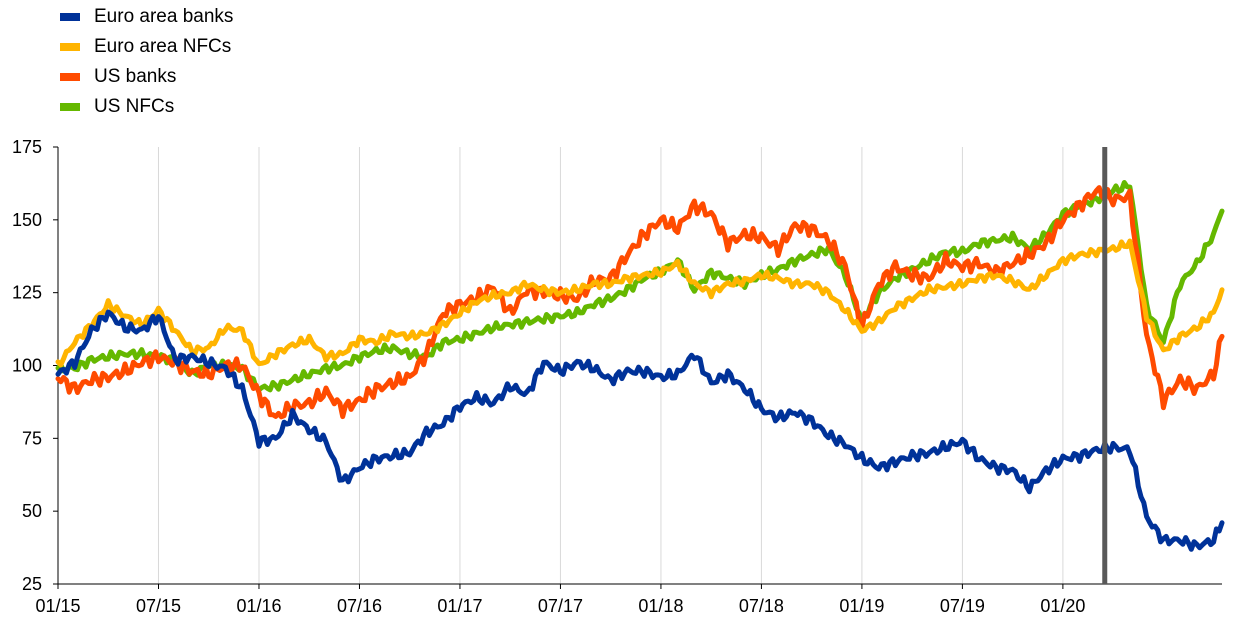  I want to click on y-tick-label: 100, so click(27, 366).